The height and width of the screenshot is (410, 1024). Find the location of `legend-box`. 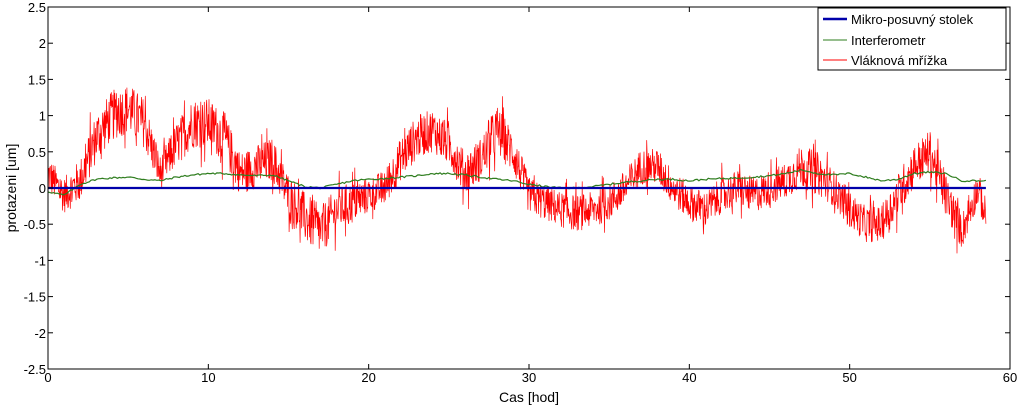

legend-box is located at coordinates (912, 39).